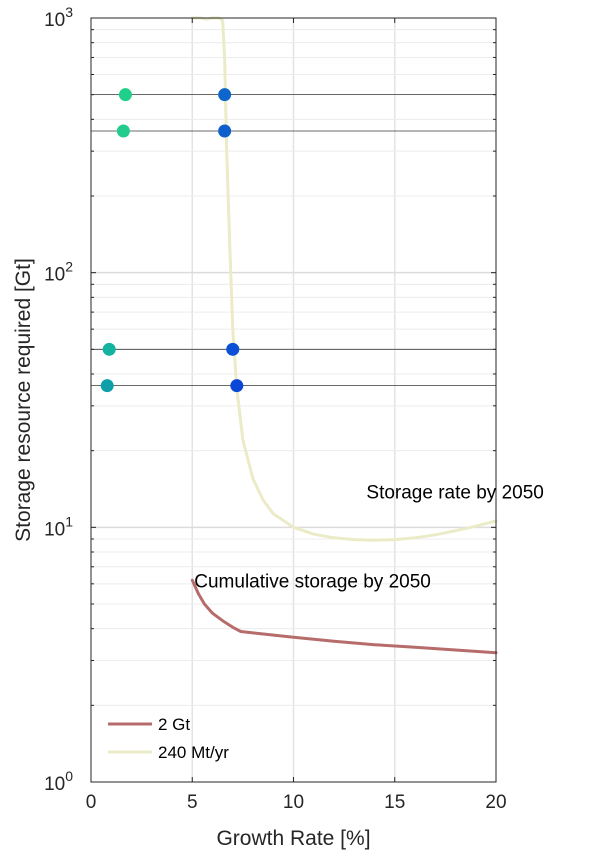 This screenshot has height=867, width=601. Describe the element at coordinates (168, 738) in the screenshot. I see `legend: 2 Gt 240 Mt/yr` at that location.